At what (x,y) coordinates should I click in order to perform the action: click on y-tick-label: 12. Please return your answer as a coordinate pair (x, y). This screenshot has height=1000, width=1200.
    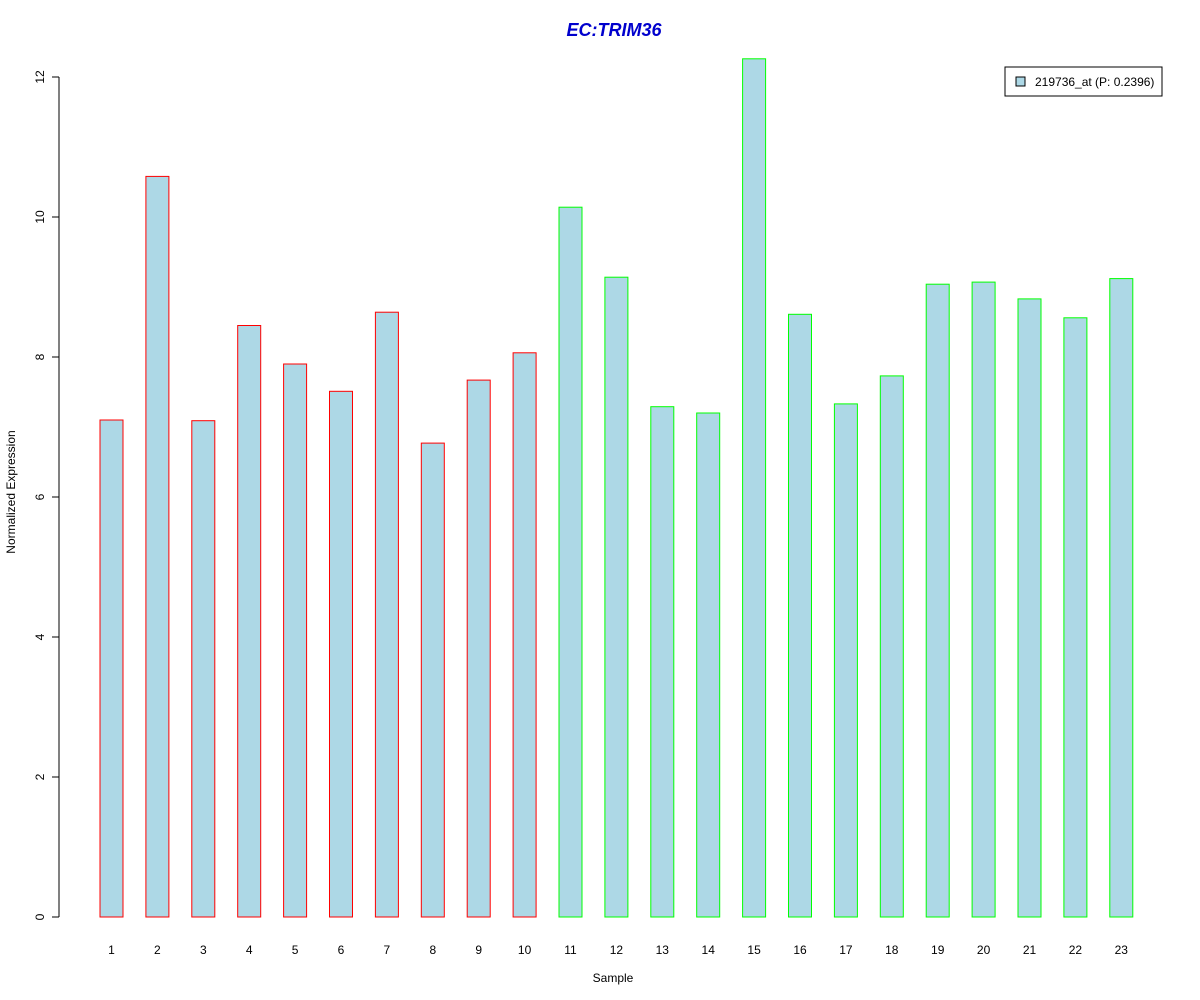
    Looking at the image, I should click on (40, 77).